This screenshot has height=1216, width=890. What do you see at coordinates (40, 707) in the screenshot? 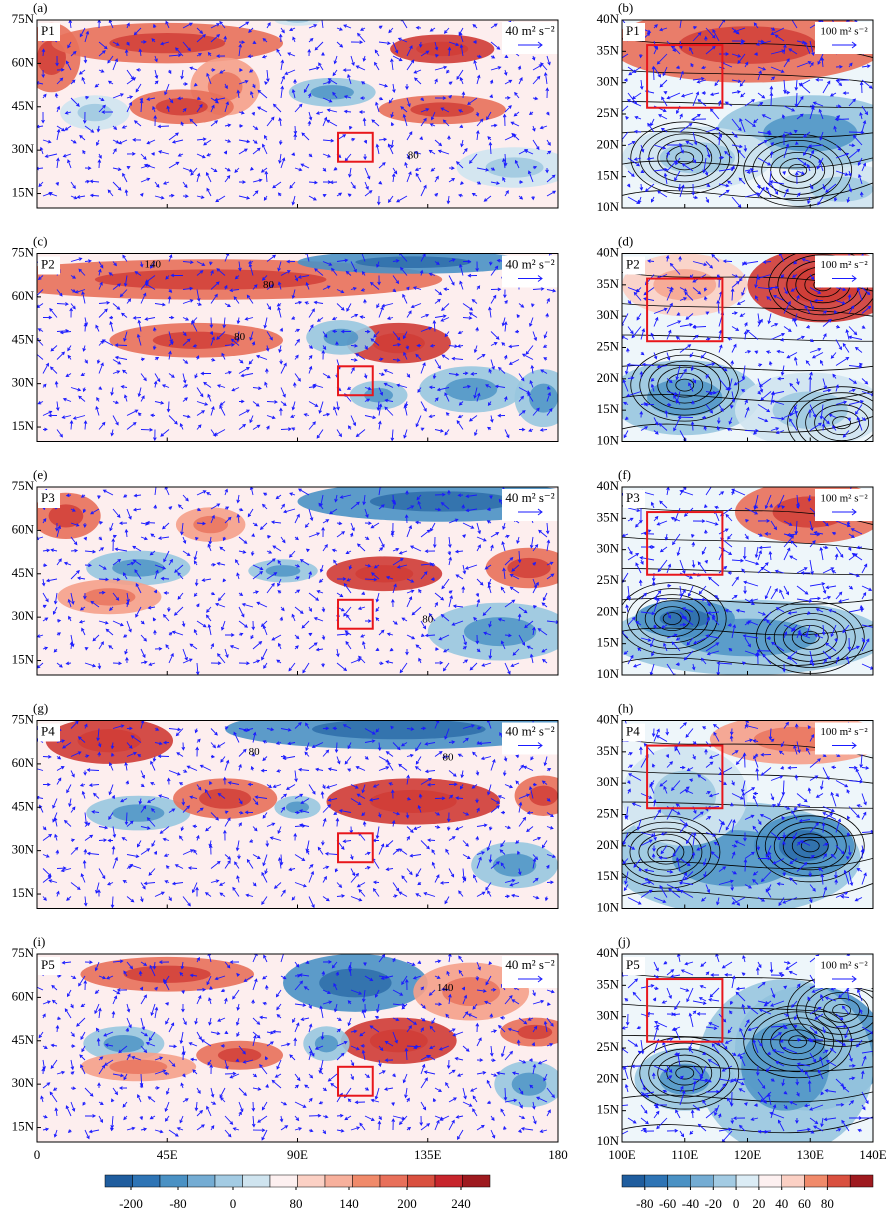
I see `panel-label: (g)` at bounding box center [40, 707].